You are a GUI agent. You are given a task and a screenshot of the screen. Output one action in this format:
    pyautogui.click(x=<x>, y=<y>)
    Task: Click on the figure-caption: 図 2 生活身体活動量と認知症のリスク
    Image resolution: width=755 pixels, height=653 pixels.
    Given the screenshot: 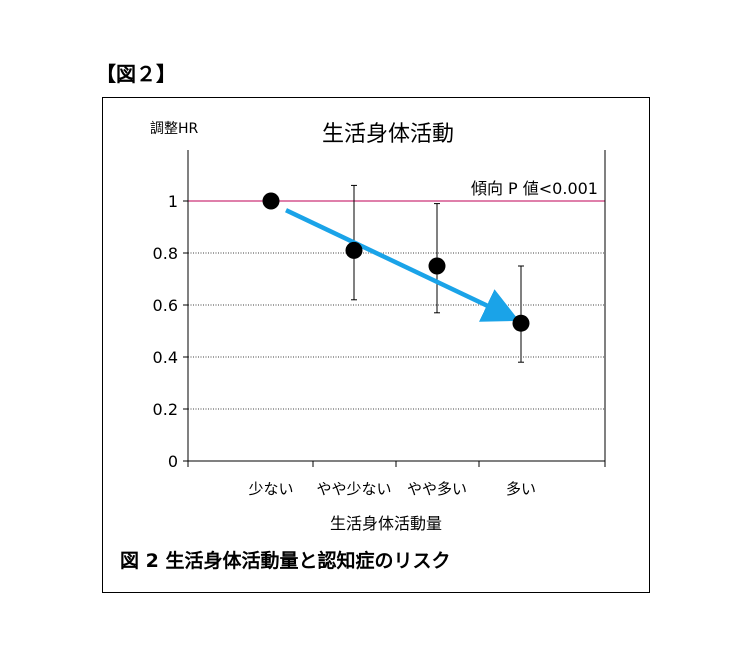 What is the action you would take?
    pyautogui.click(x=285, y=560)
    